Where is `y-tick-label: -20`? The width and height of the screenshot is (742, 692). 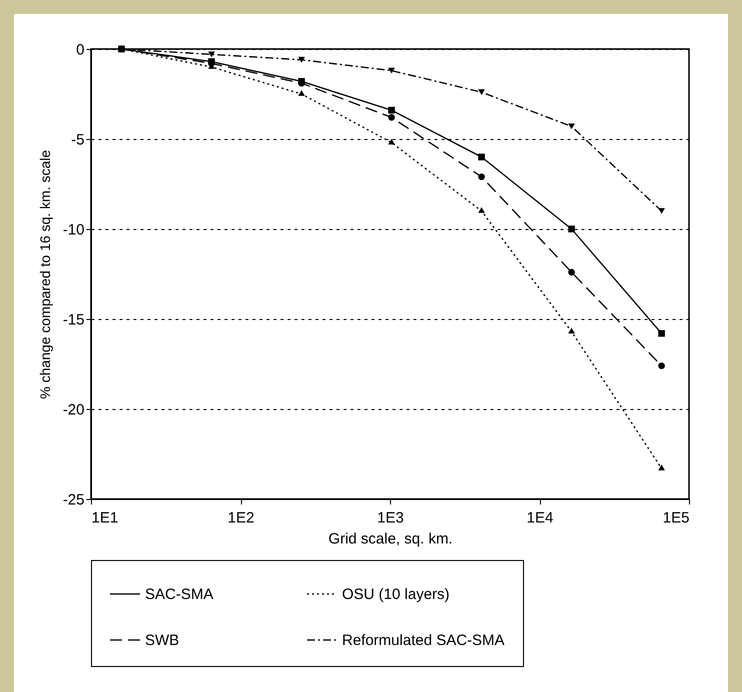
y-tick-label: -20 is located at coordinates (73, 410).